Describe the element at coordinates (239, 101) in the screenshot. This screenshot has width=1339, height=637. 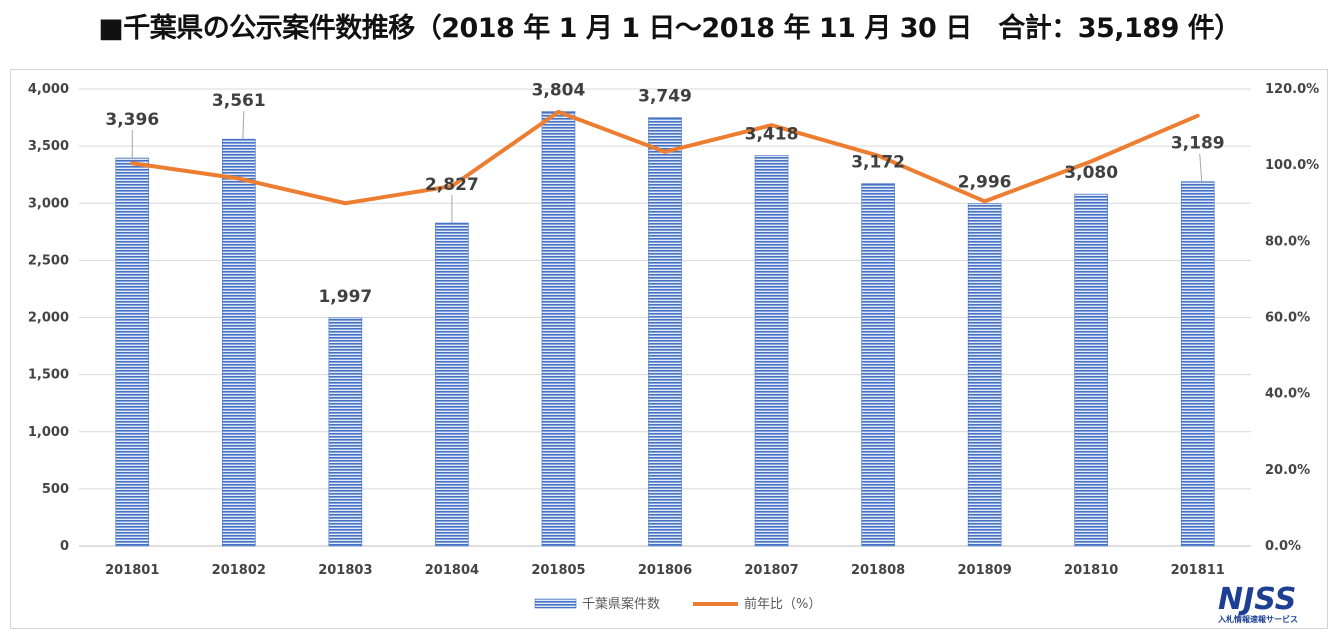
I see `bar-data-label: 3,561` at that location.